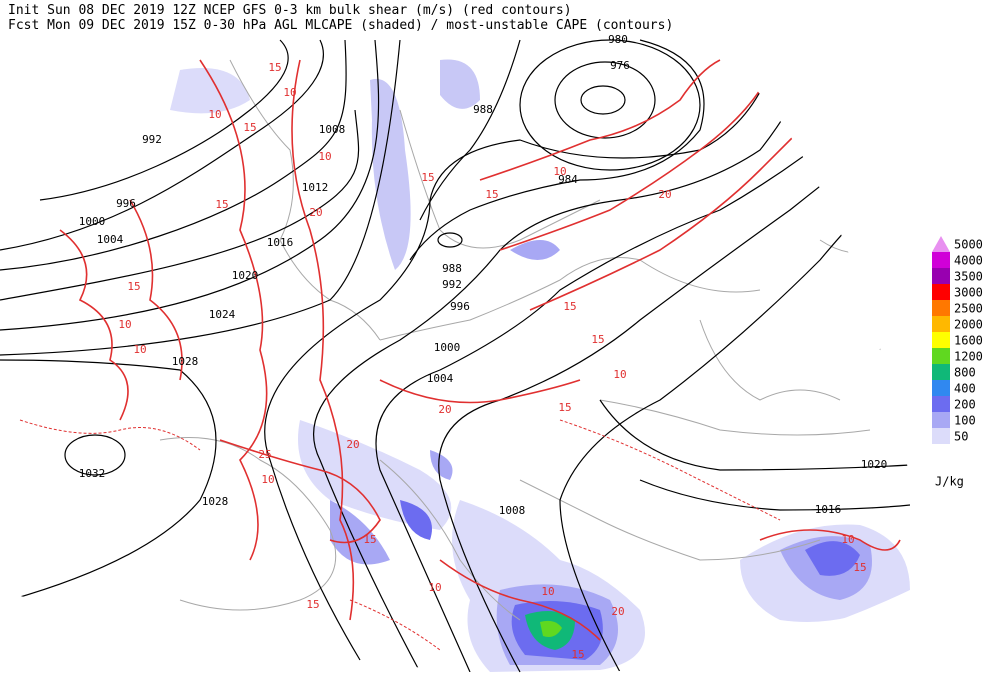 Image resolution: width=1000 pixels, height=684 pixels. Describe the element at coordinates (315, 187) in the screenshot. I see `isobar-label: 1012` at that location.